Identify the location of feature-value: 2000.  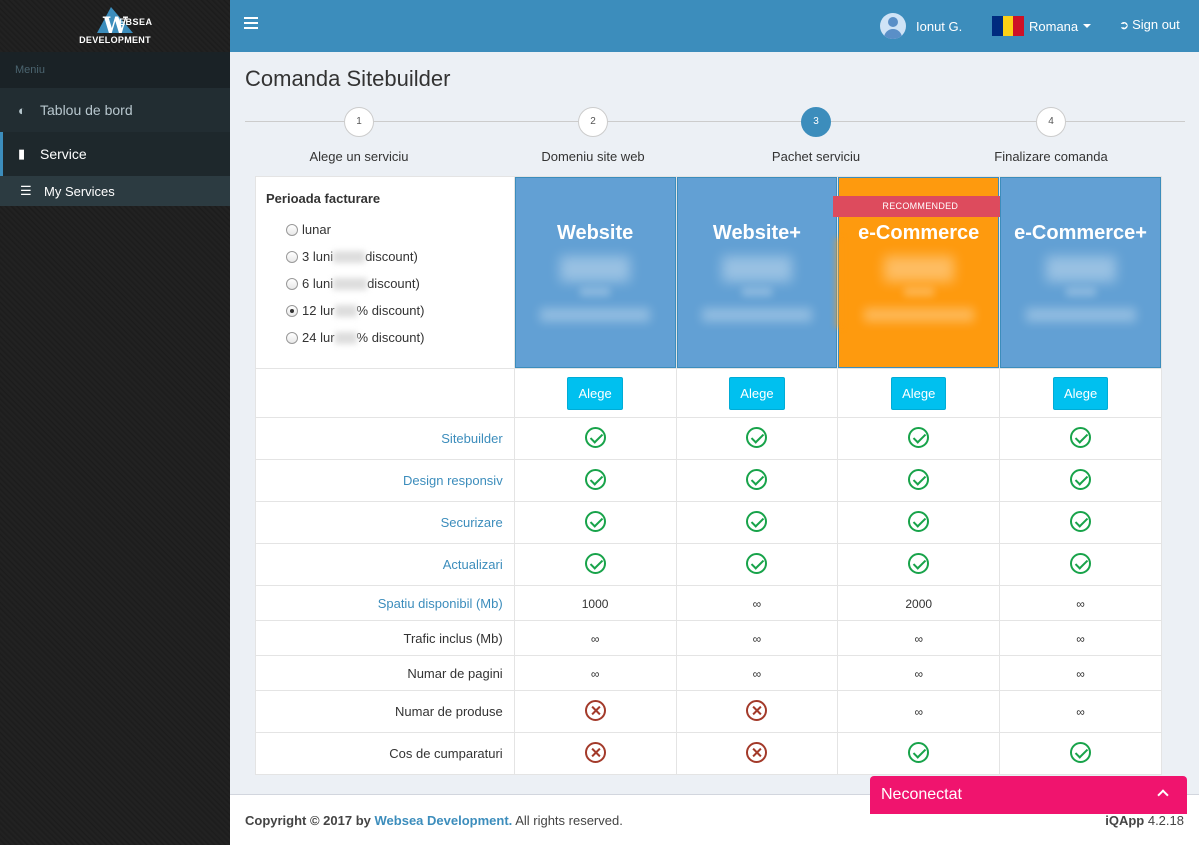
(919, 603).